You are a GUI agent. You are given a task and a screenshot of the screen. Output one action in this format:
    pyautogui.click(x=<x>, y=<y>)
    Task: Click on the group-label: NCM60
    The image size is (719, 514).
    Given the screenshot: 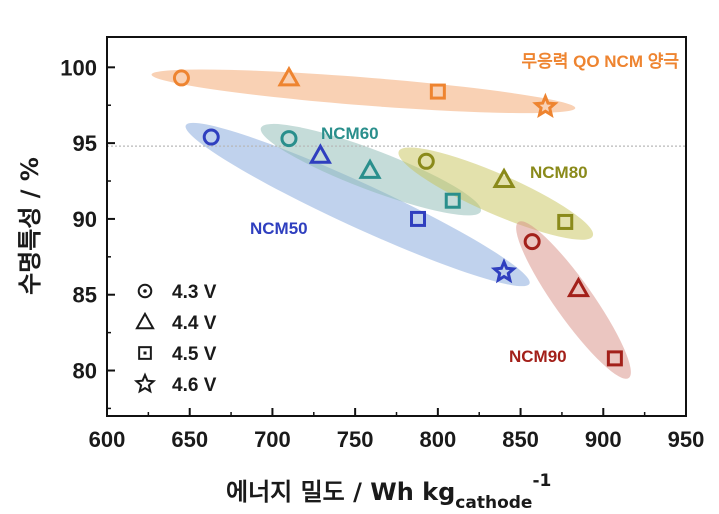 What is the action you would take?
    pyautogui.click(x=350, y=133)
    